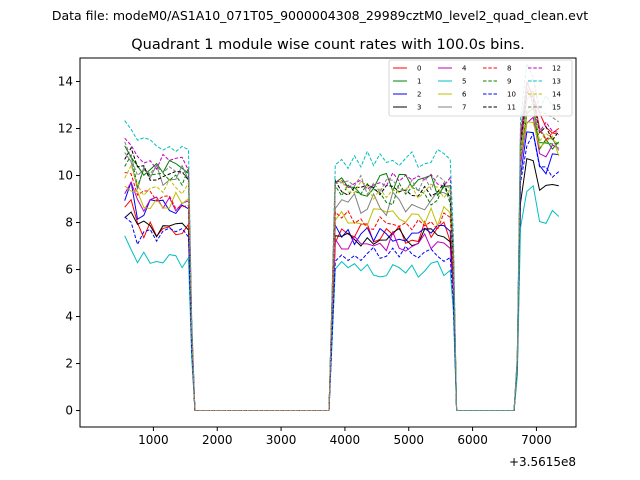 Image resolution: width=640 pixels, height=480 pixels. What do you see at coordinates (69, 411) in the screenshot?
I see `y-tick-label: 0` at bounding box center [69, 411].